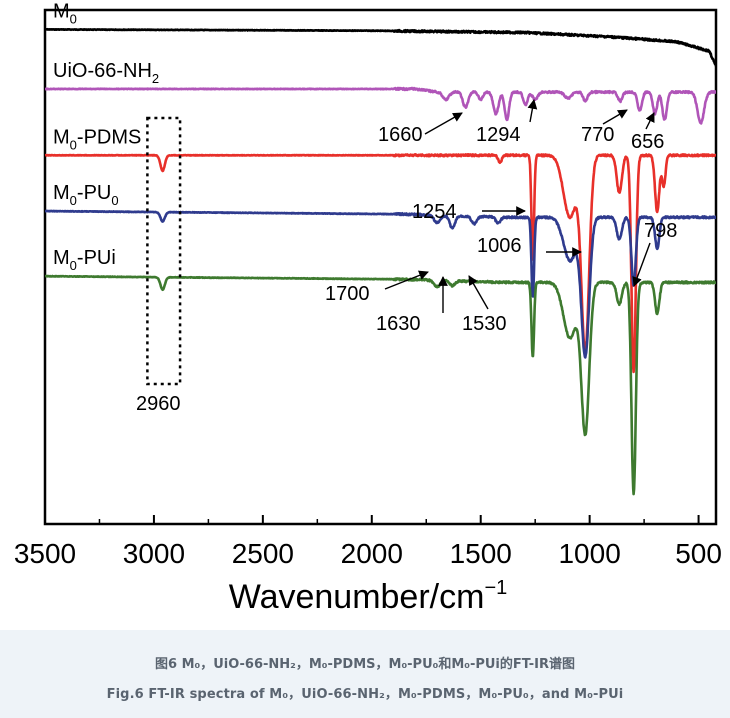 Image resolution: width=730 pixels, height=718 pixels. Describe the element at coordinates (589, 553) in the screenshot. I see `x-tick-label-1000: 1000` at that location.